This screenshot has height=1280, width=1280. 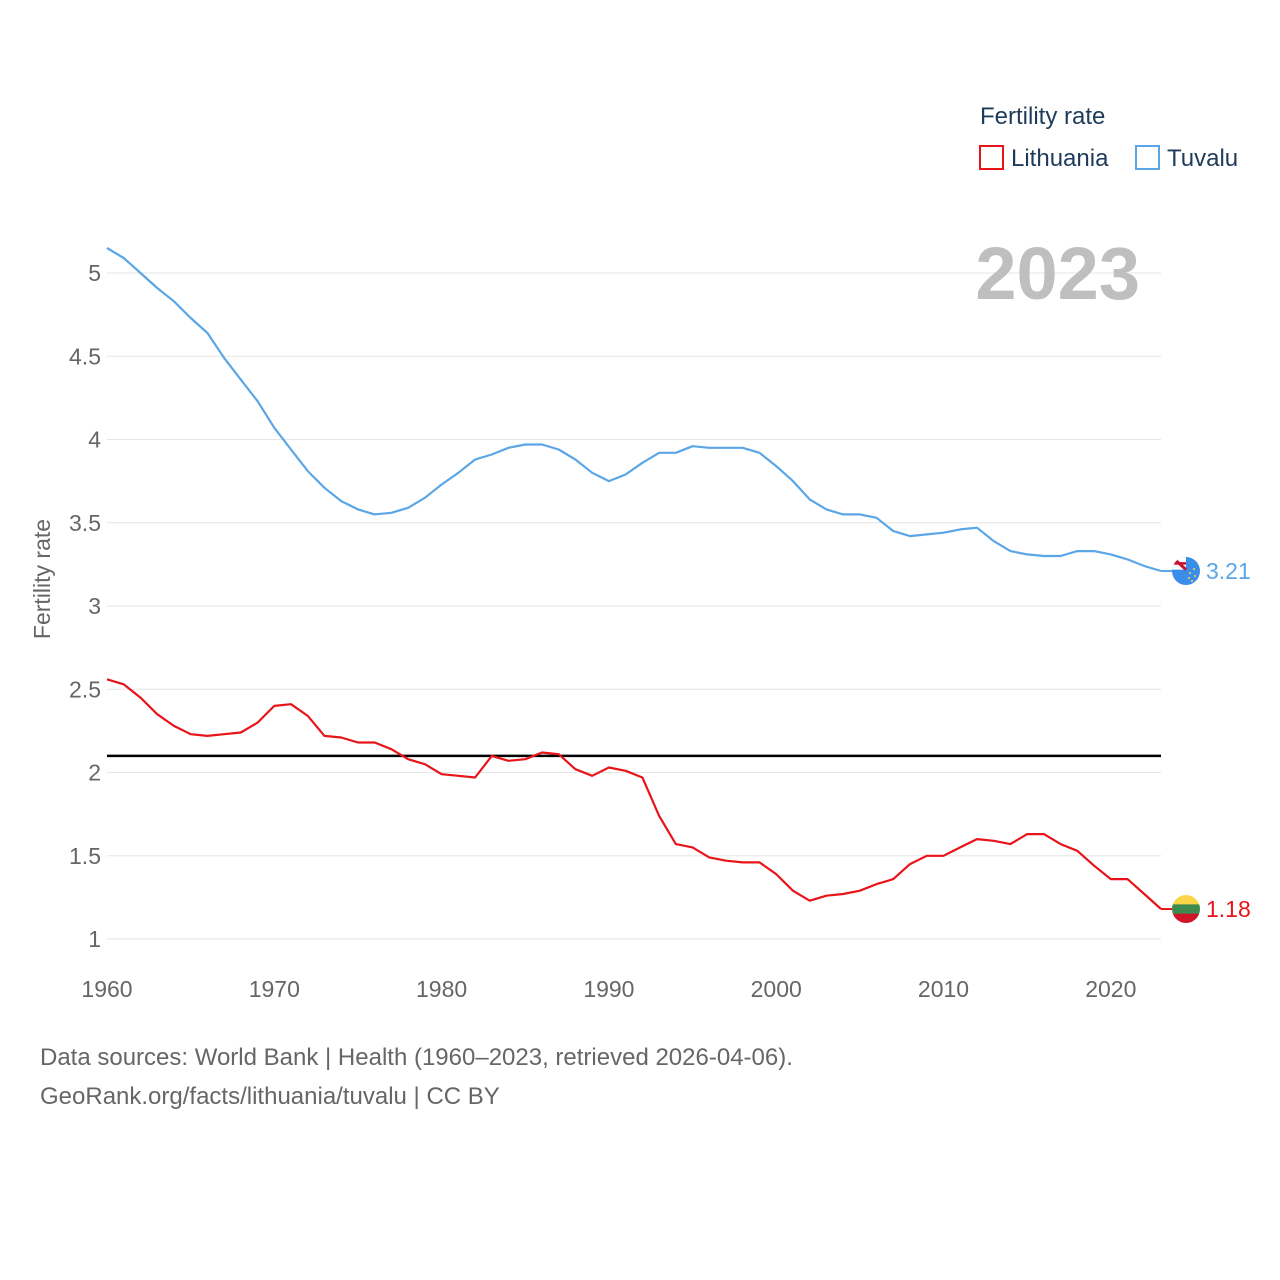 I want to click on y-tick-label: 4.5, so click(x=85, y=356).